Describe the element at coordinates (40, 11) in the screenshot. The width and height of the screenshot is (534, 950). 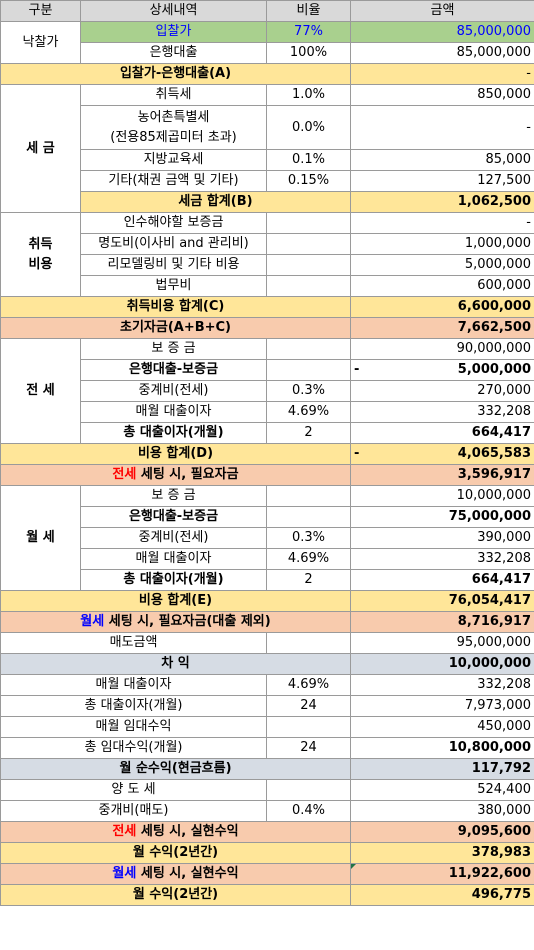
I see `header-category: 구분` at that location.